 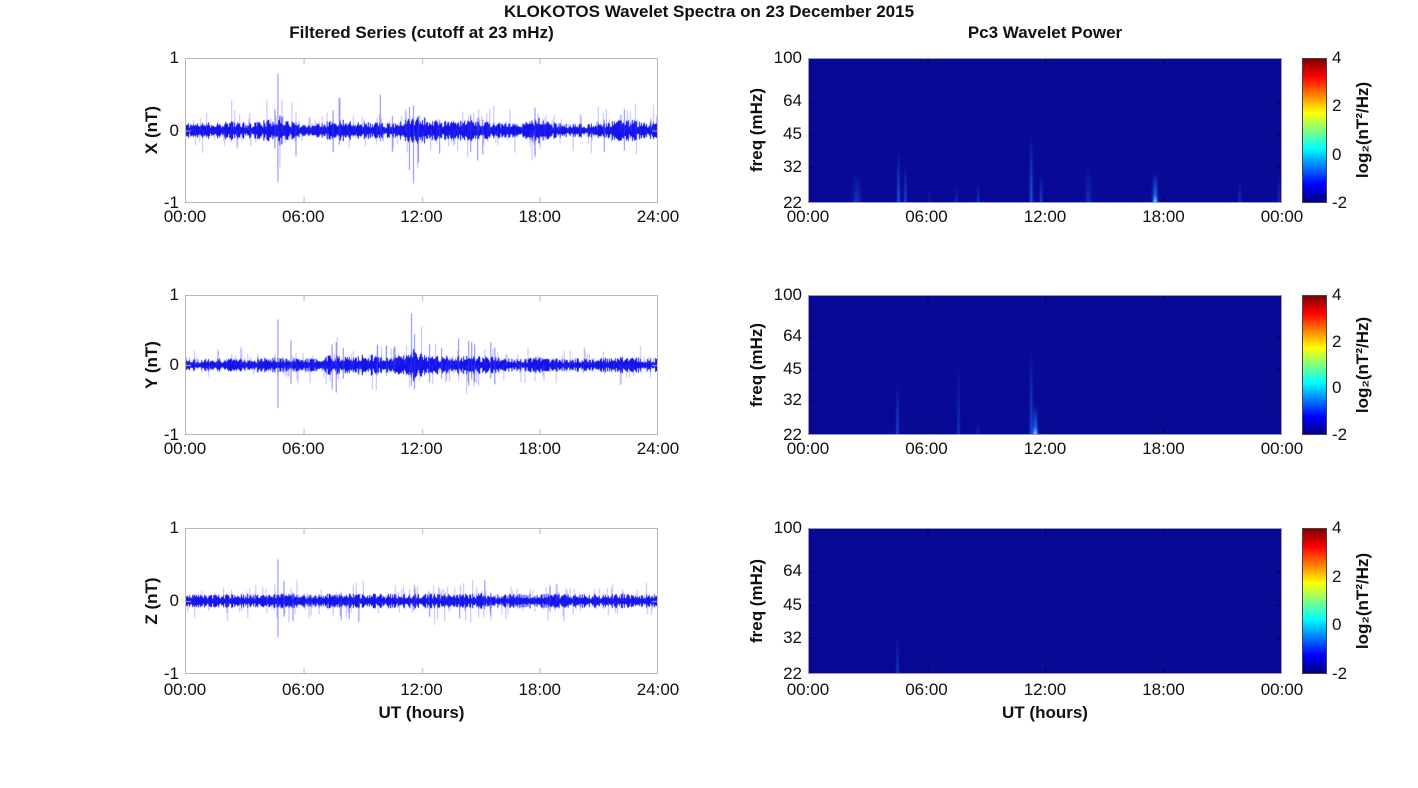 What do you see at coordinates (1045, 32) in the screenshot?
I see `right-column-title: Pc3 Wavelet Power` at bounding box center [1045, 32].